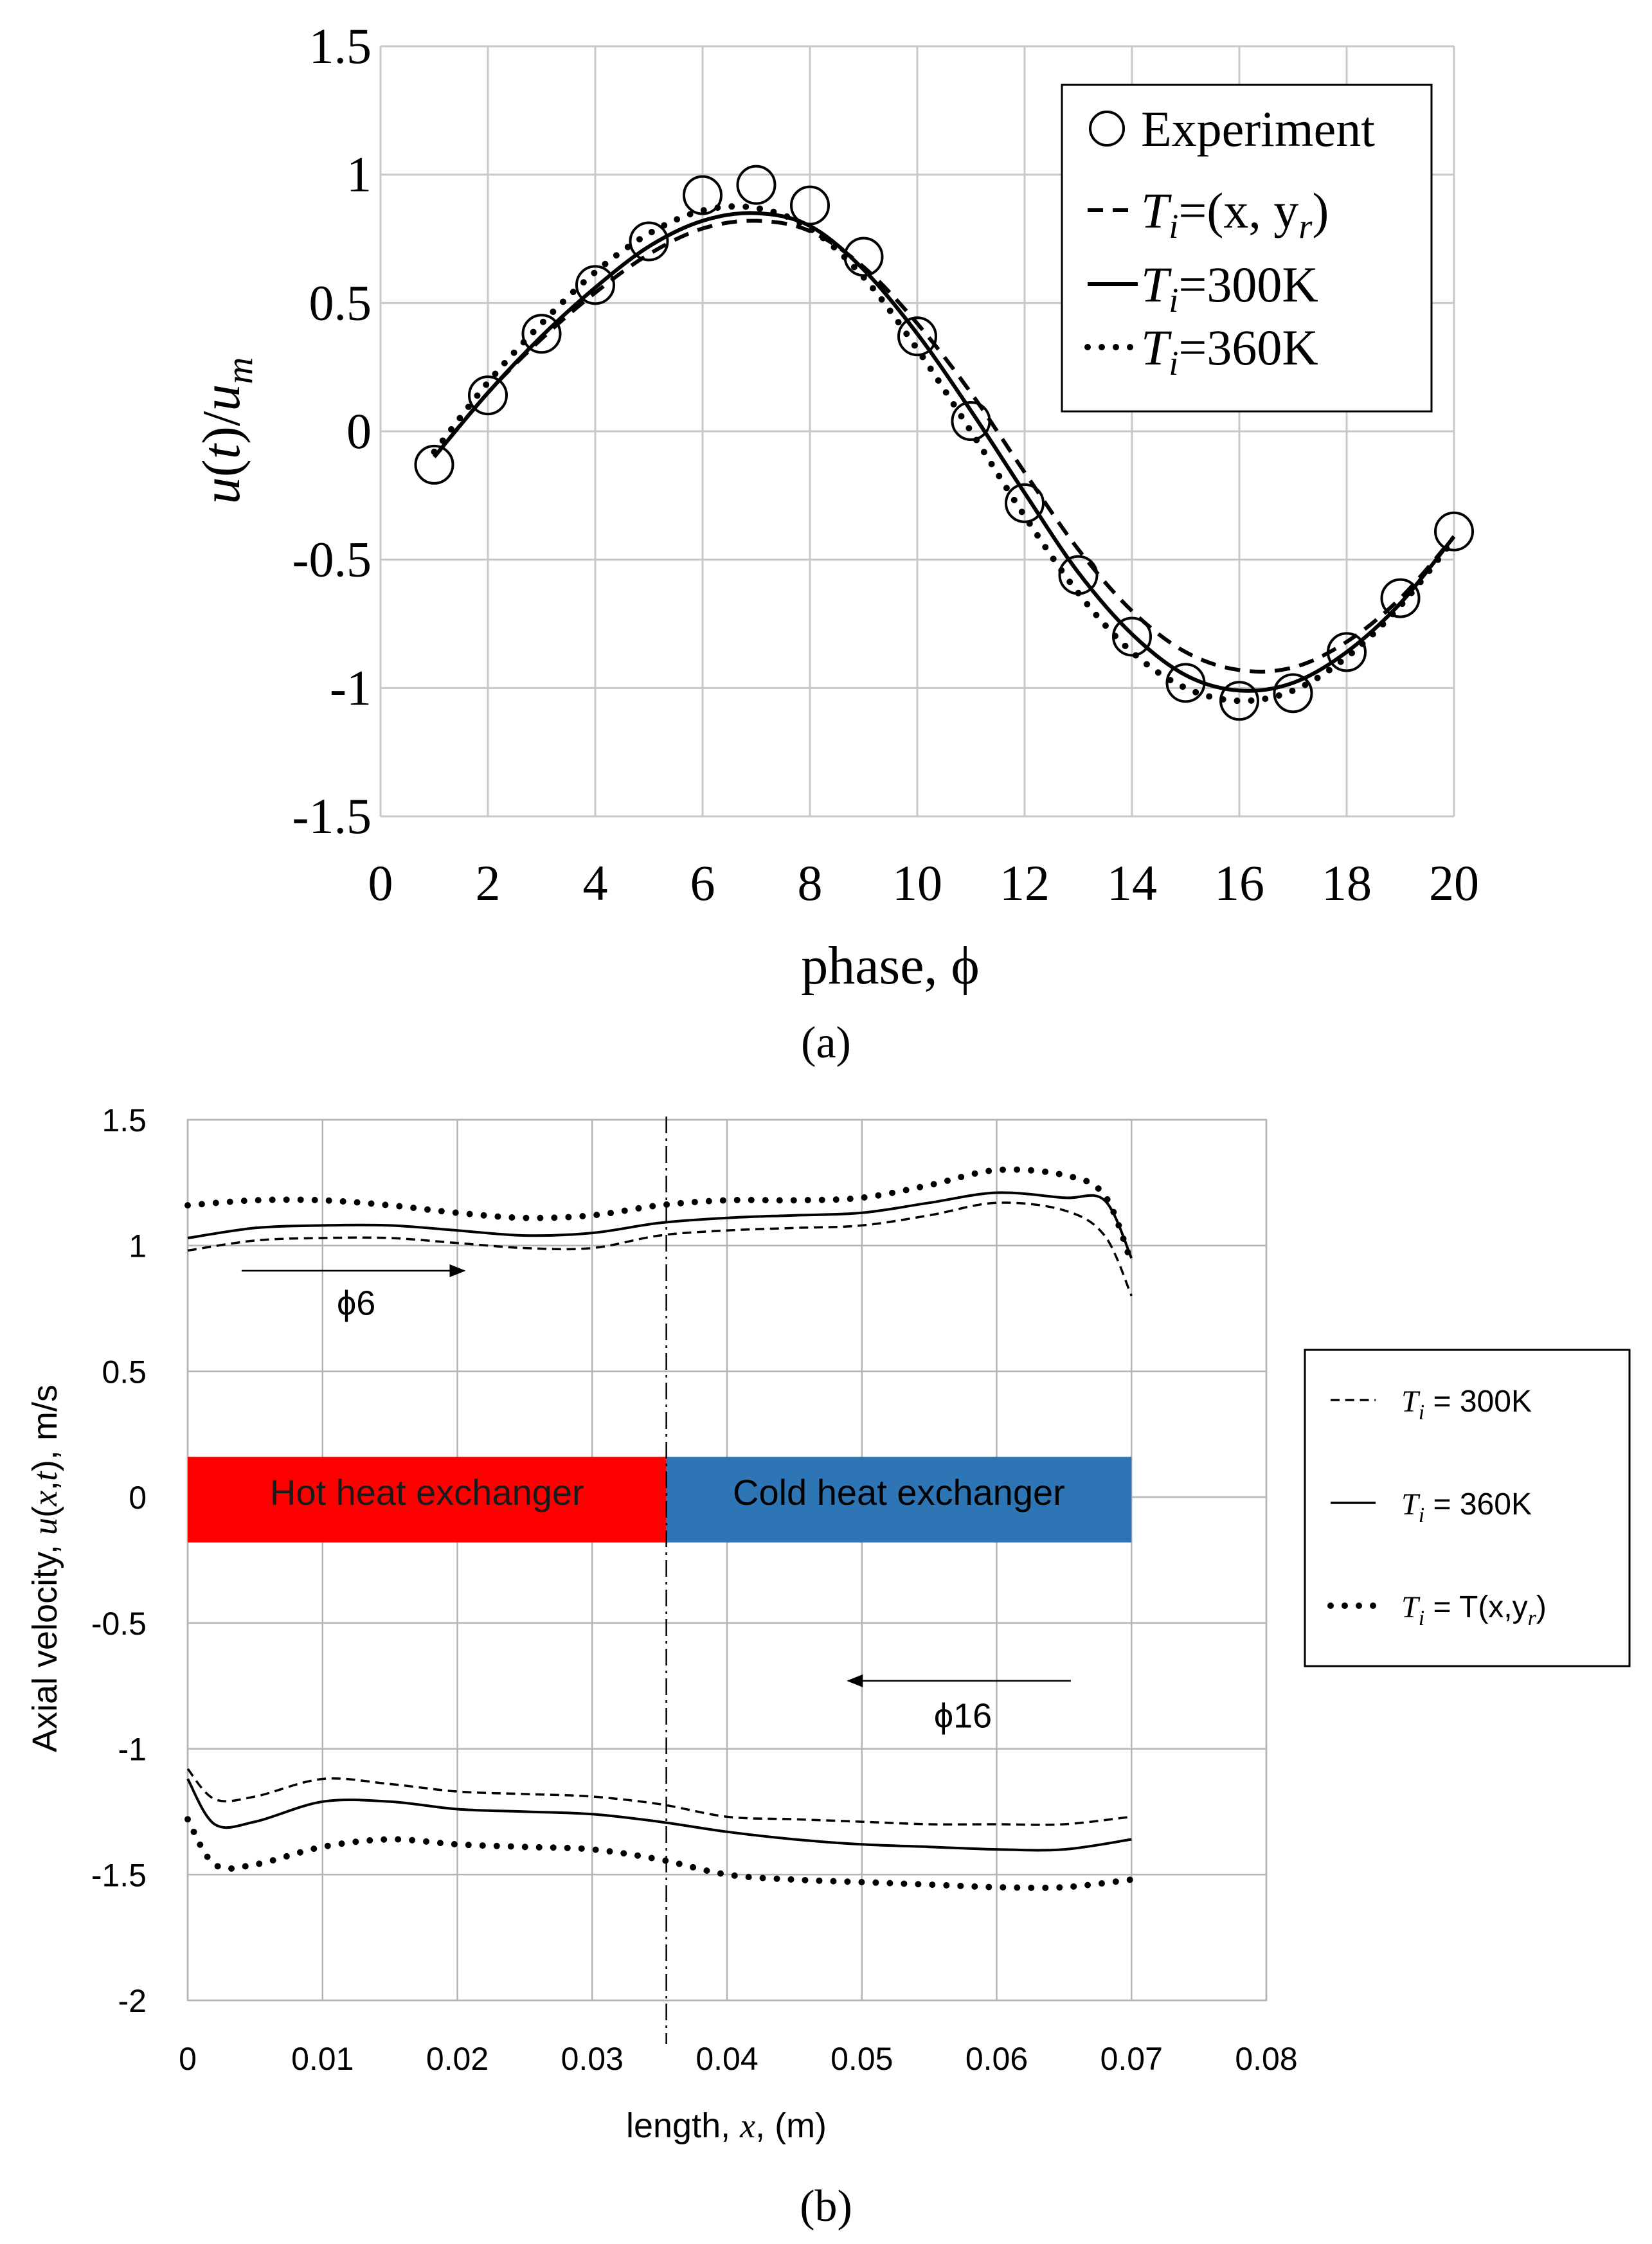  I want to click on x-tick-label: 6, so click(702, 883).